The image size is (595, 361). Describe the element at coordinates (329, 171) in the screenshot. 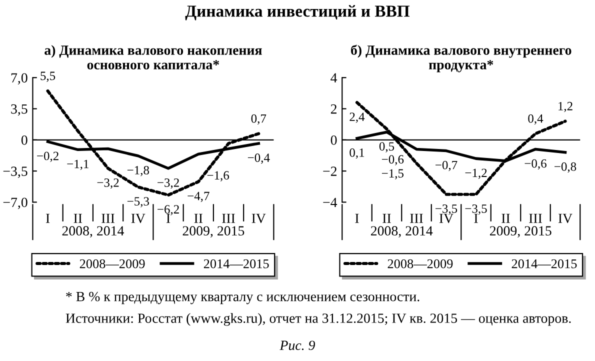

I see `y-tick-label: −2` at that location.